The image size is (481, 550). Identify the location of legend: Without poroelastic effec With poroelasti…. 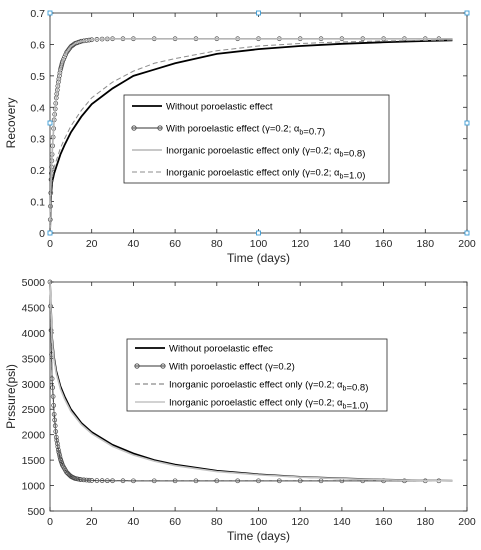
(257, 375).